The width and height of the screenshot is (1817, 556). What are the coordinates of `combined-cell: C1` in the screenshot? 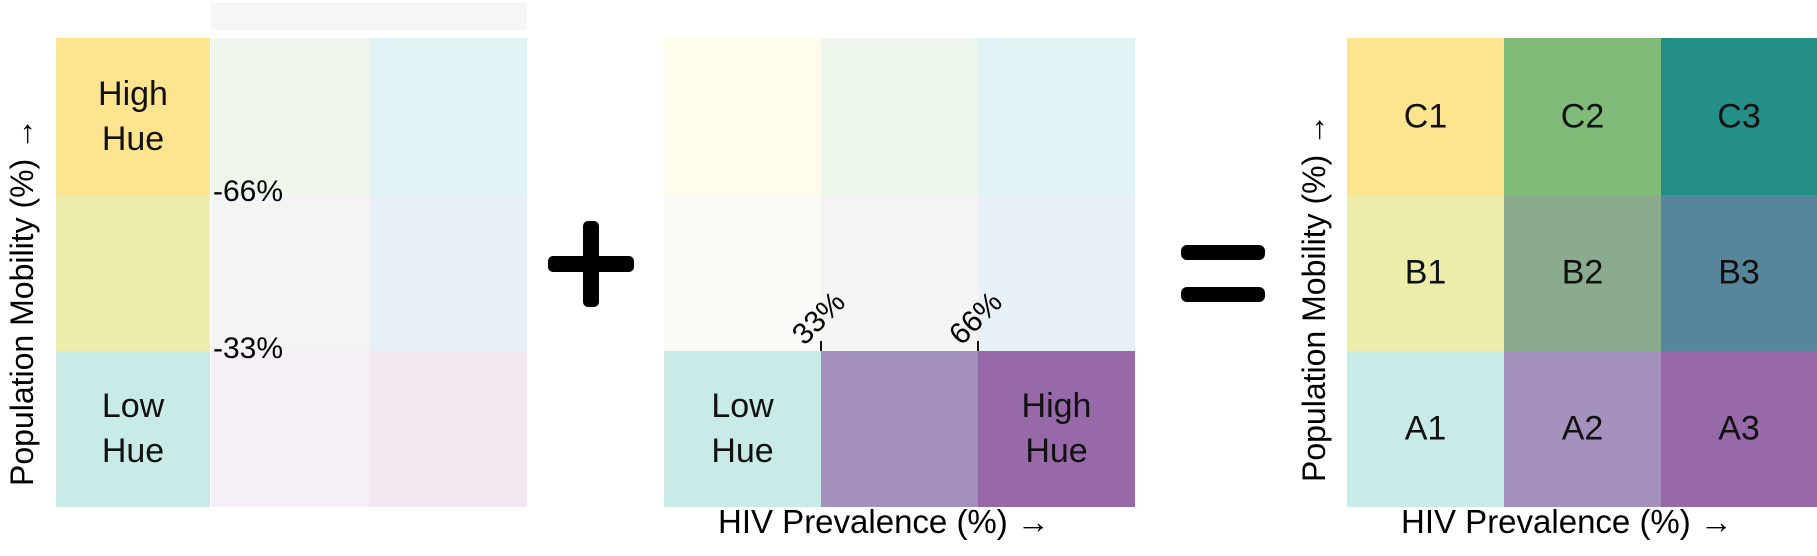 It's located at (1425, 116).